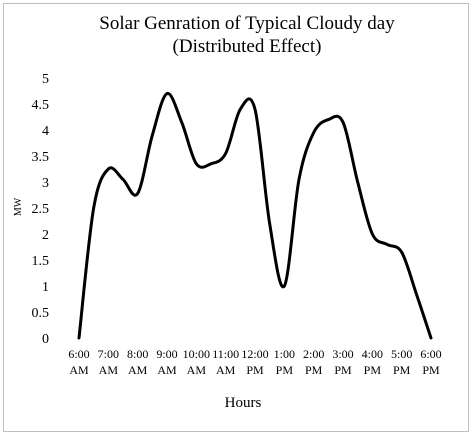 The width and height of the screenshot is (474, 437). Describe the element at coordinates (41, 105) in the screenshot. I see `y-tick-label: 4.5` at that location.